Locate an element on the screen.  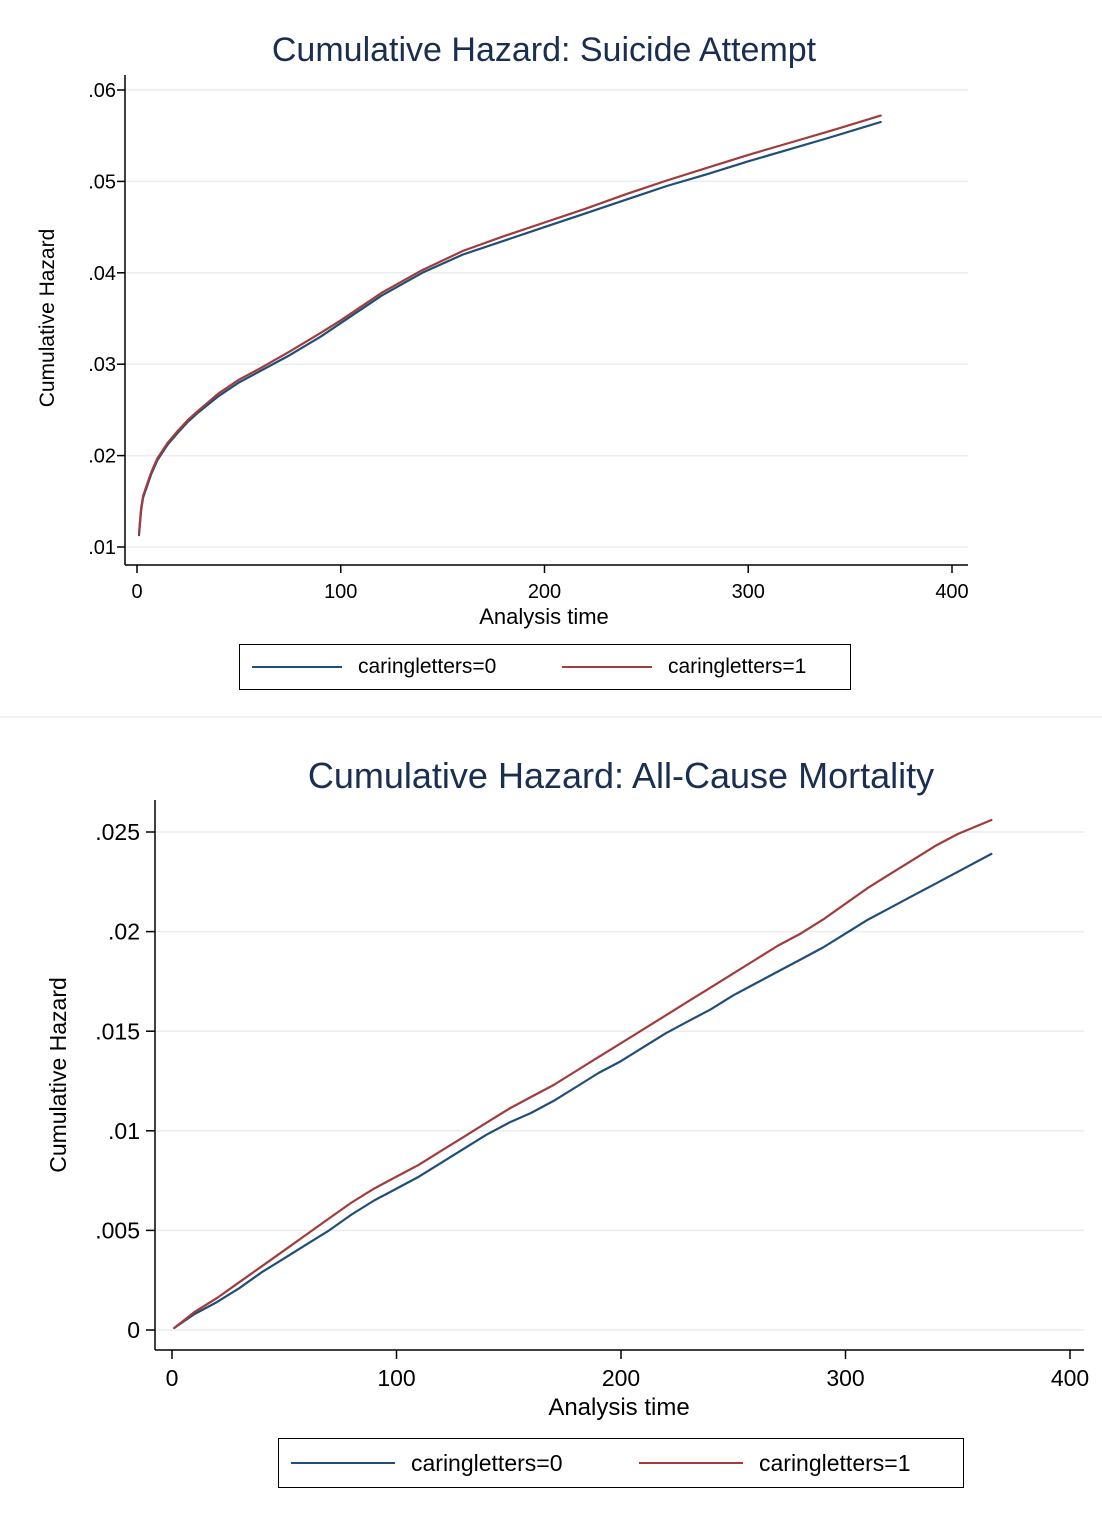
y-tick-label: .005 is located at coordinates (117, 1230).